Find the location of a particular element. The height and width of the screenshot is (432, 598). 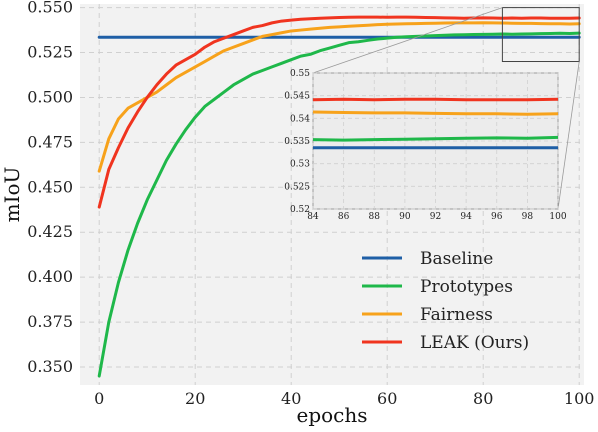

legend-label: Fairness is located at coordinates (456, 315).